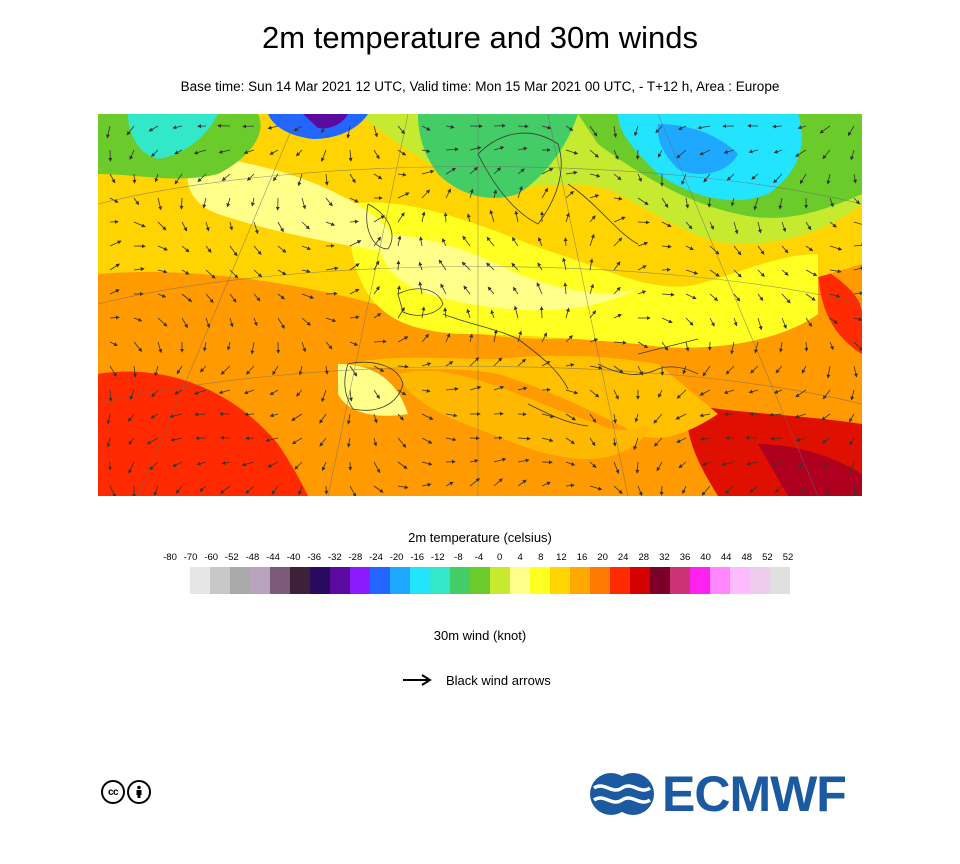 The image size is (960, 864). What do you see at coordinates (498, 680) in the screenshot?
I see `wind-arrow-label: Black wind arrows` at bounding box center [498, 680].